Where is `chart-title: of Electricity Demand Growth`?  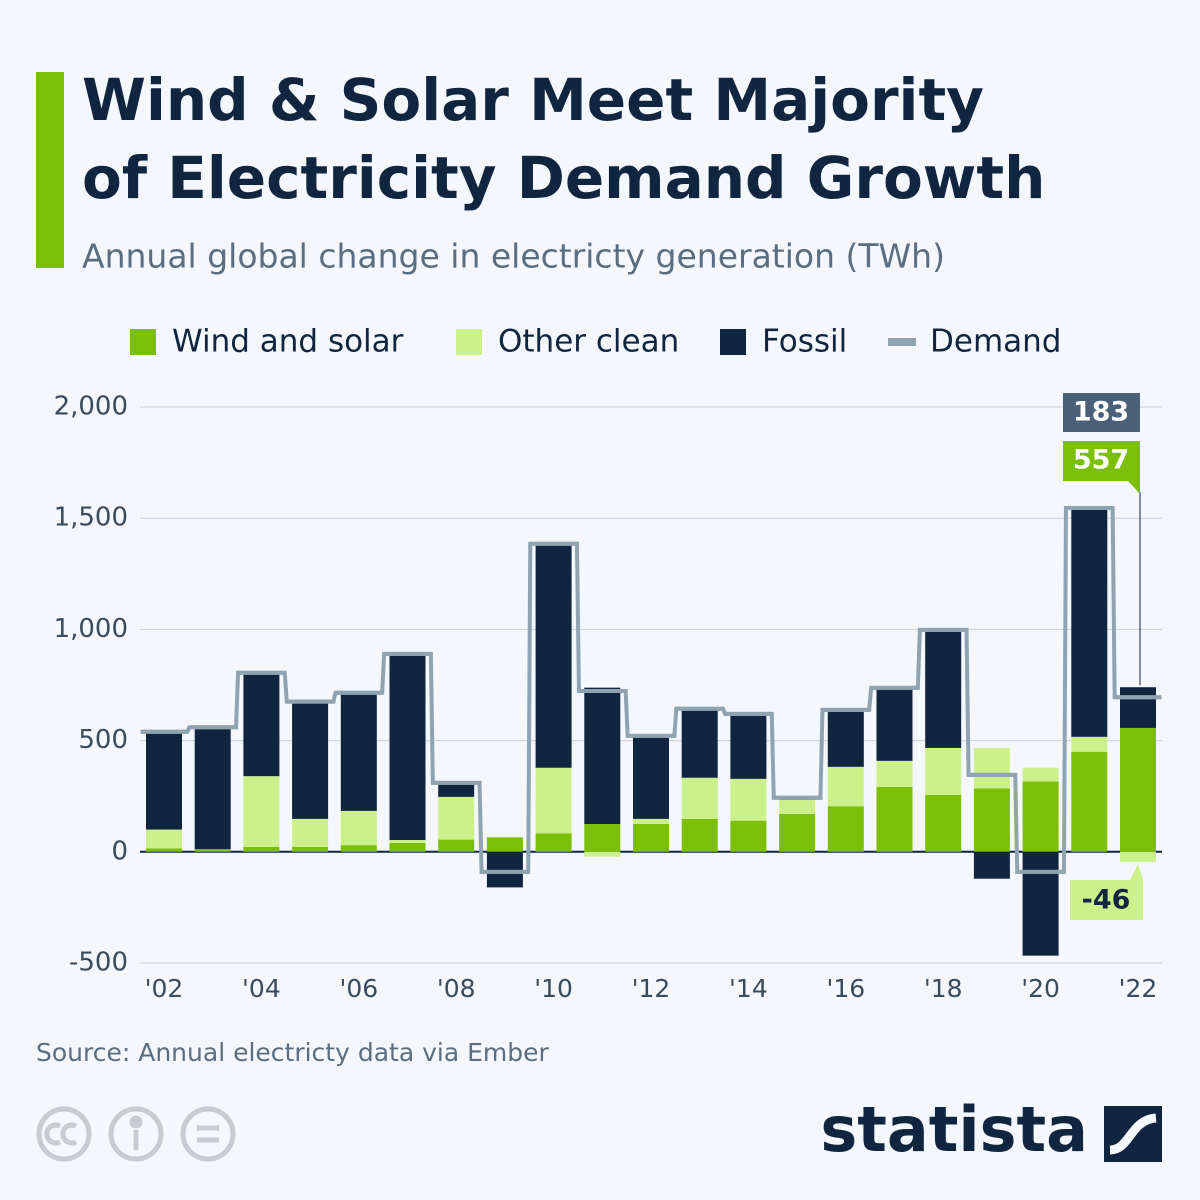 chart-title: of Electricity Demand Growth is located at coordinates (563, 178).